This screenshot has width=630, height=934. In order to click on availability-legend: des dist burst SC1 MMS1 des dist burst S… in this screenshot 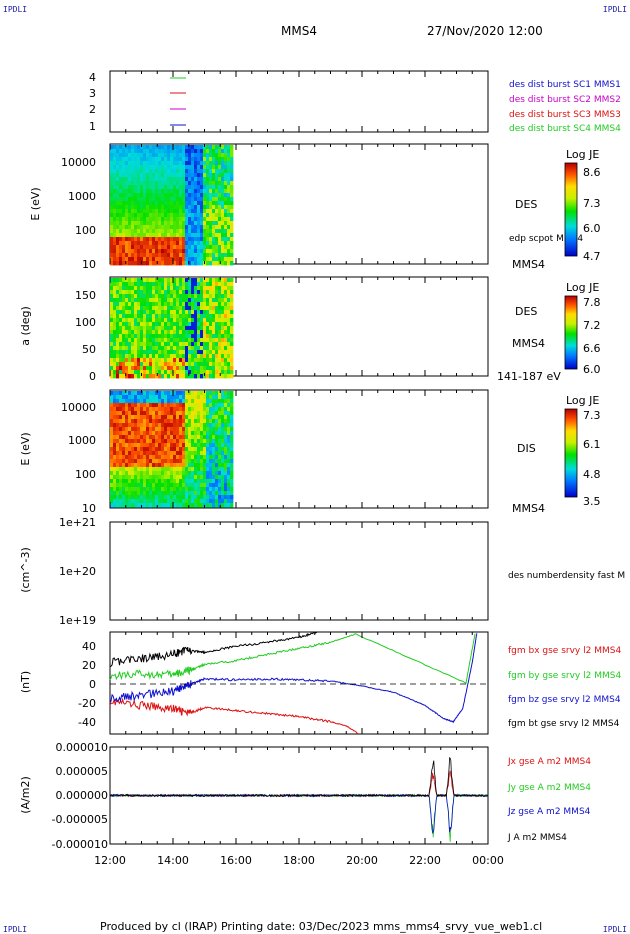, I will do `click(565, 107)`.